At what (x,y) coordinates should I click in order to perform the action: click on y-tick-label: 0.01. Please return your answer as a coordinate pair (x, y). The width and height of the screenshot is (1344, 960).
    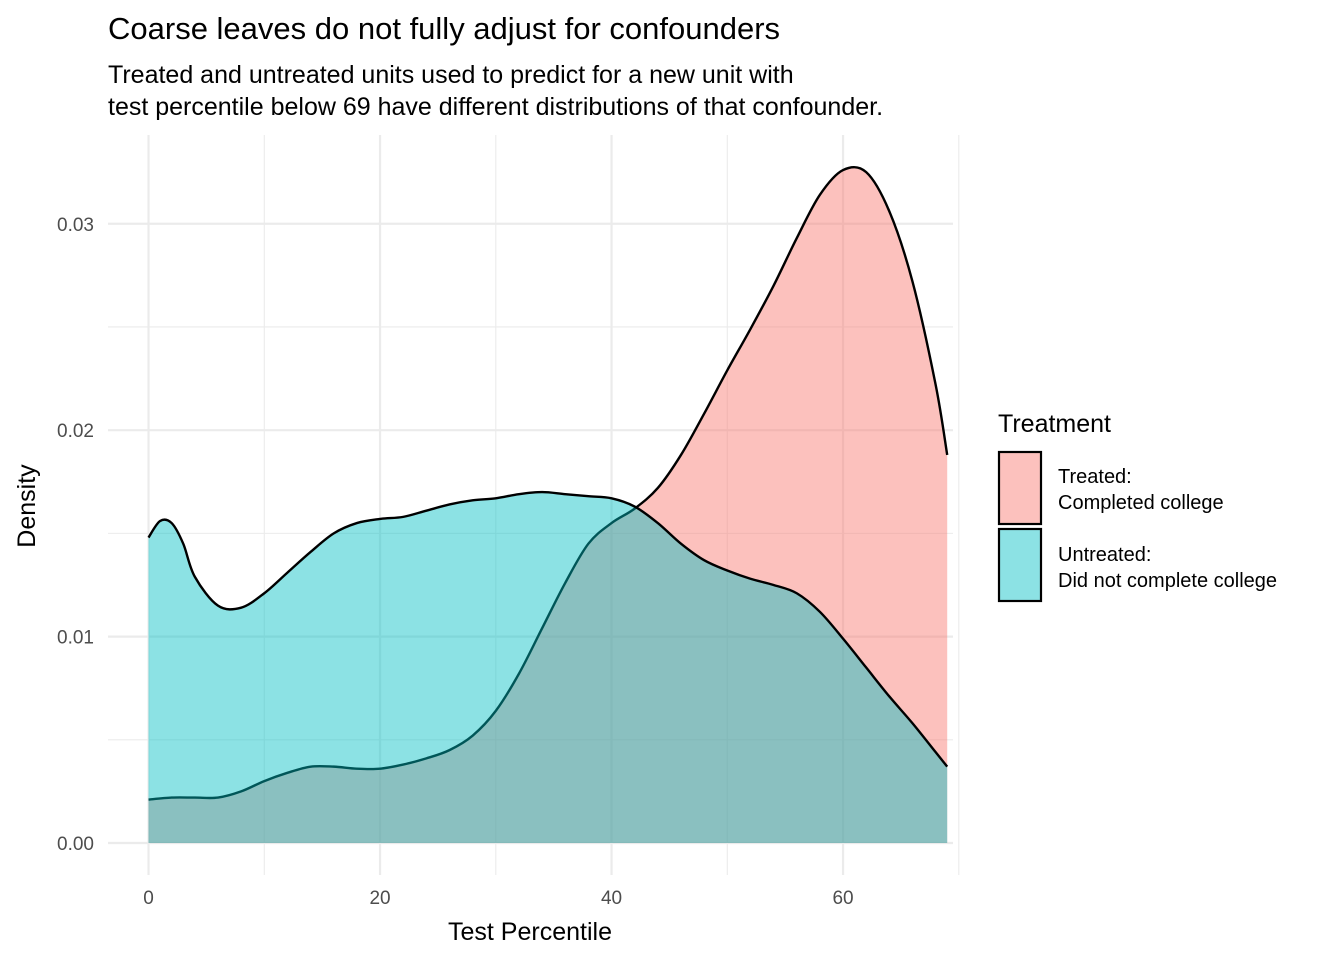
    Looking at the image, I should click on (75, 638).